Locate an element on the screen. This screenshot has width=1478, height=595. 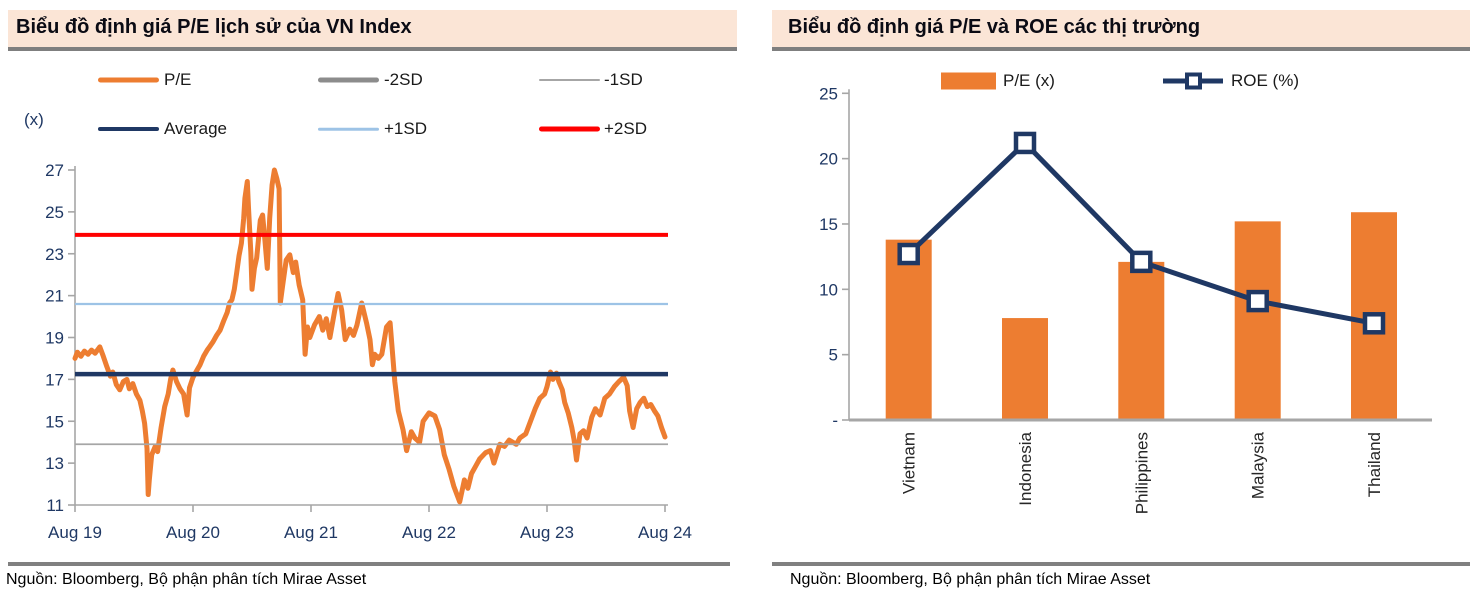
roe-marker-malaysia is located at coordinates (1257, 301).